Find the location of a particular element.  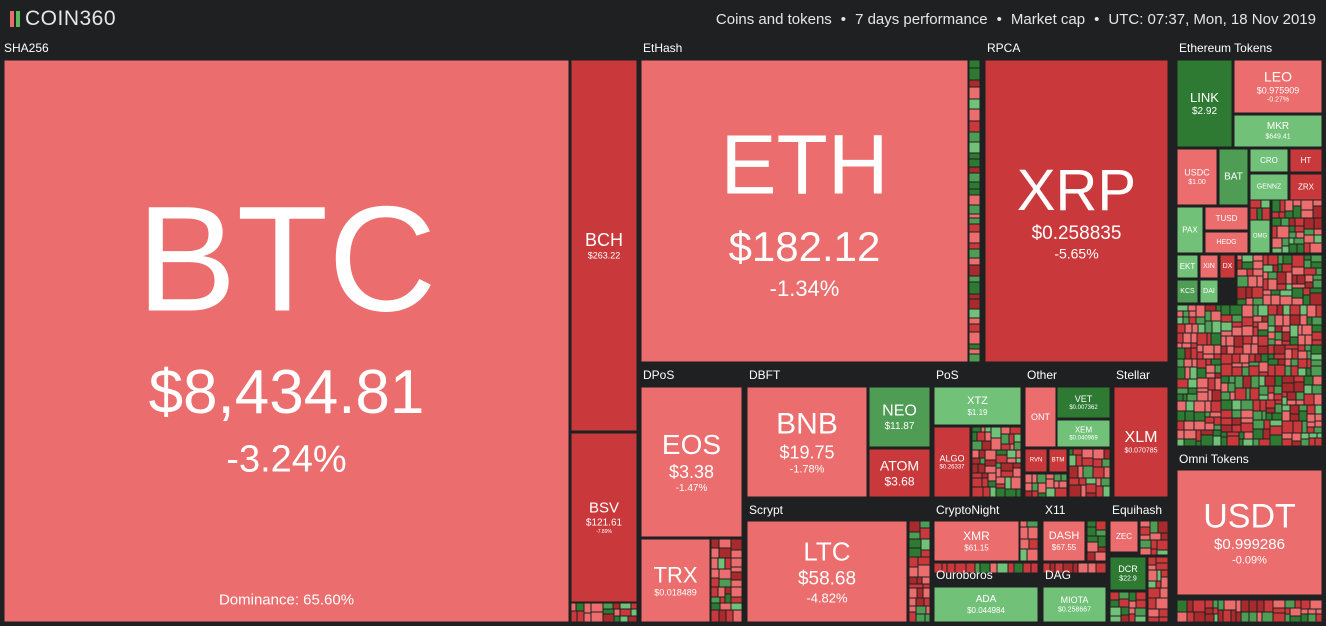

coin-name: XEM is located at coordinates (1084, 429).